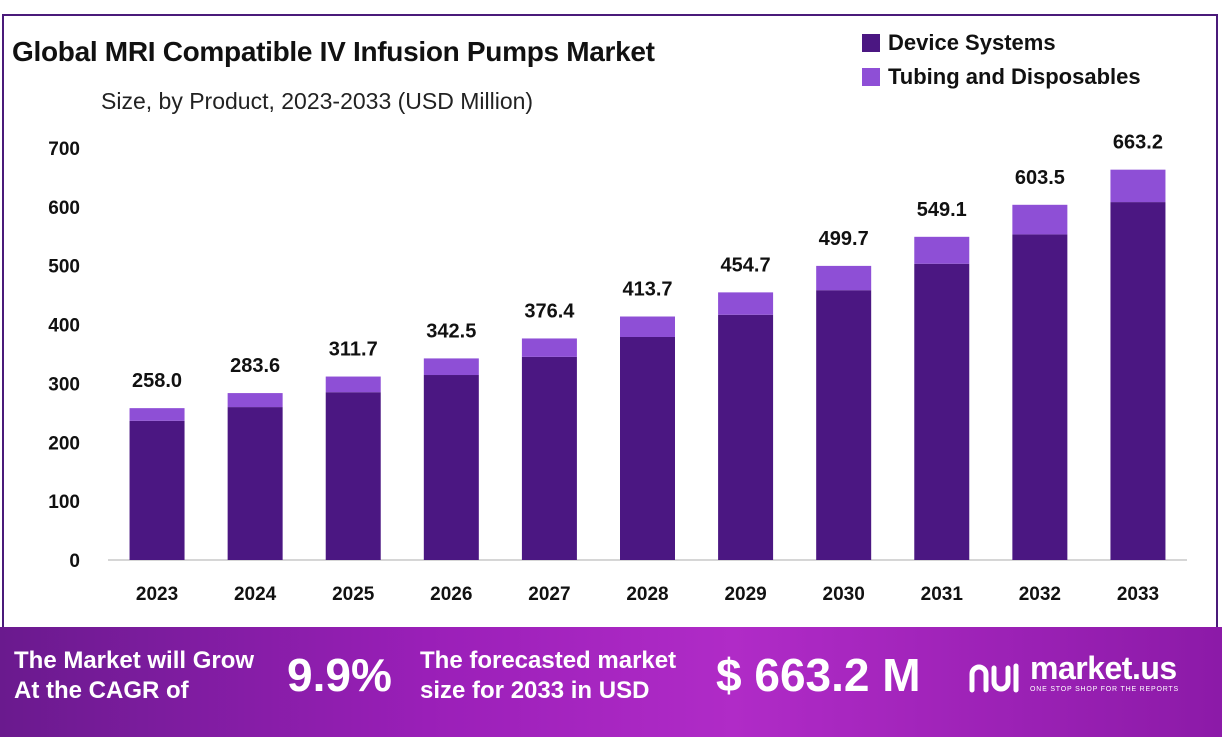 This screenshot has width=1222, height=737. I want to click on forecast-caption-line2: size for 2033 in USD, so click(535, 690).